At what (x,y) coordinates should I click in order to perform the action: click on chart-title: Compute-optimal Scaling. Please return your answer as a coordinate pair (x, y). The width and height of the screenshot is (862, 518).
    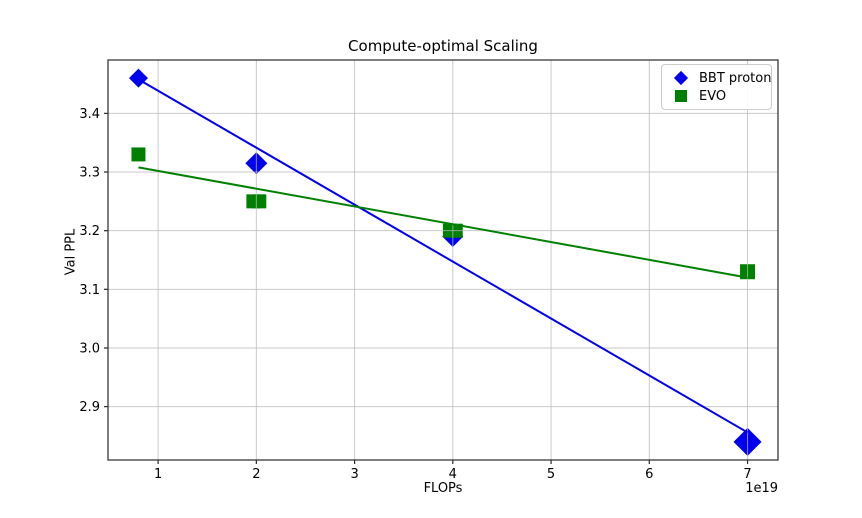
    Looking at the image, I should click on (443, 46).